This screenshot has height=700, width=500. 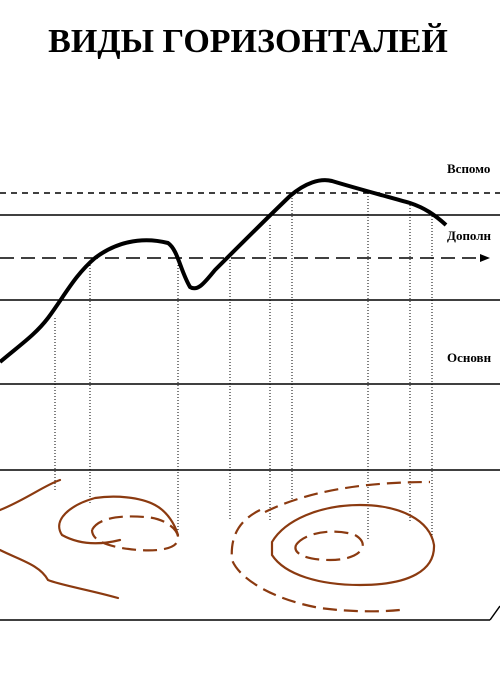 I want to click on label-additional: Дополн, so click(x=469, y=235).